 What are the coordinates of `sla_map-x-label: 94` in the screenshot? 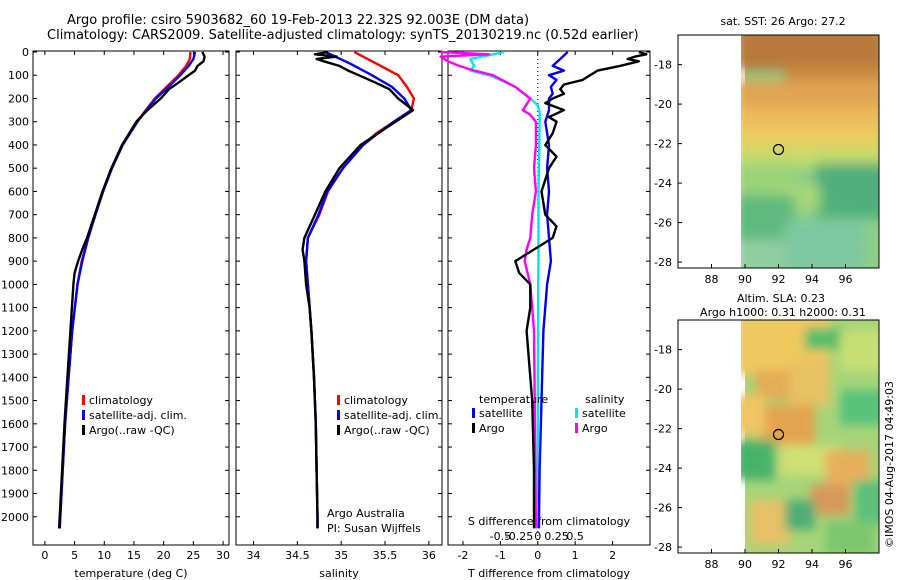 It's located at (812, 564).